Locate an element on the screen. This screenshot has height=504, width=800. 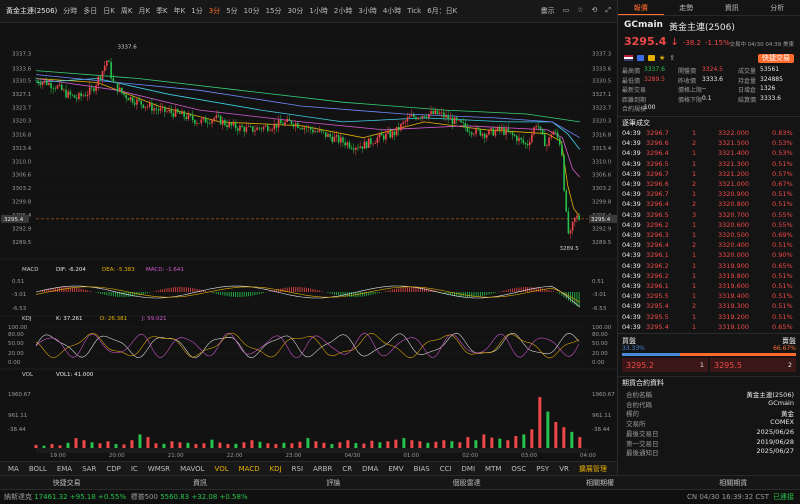
indicator-tab: SAR is located at coordinates (89, 468).